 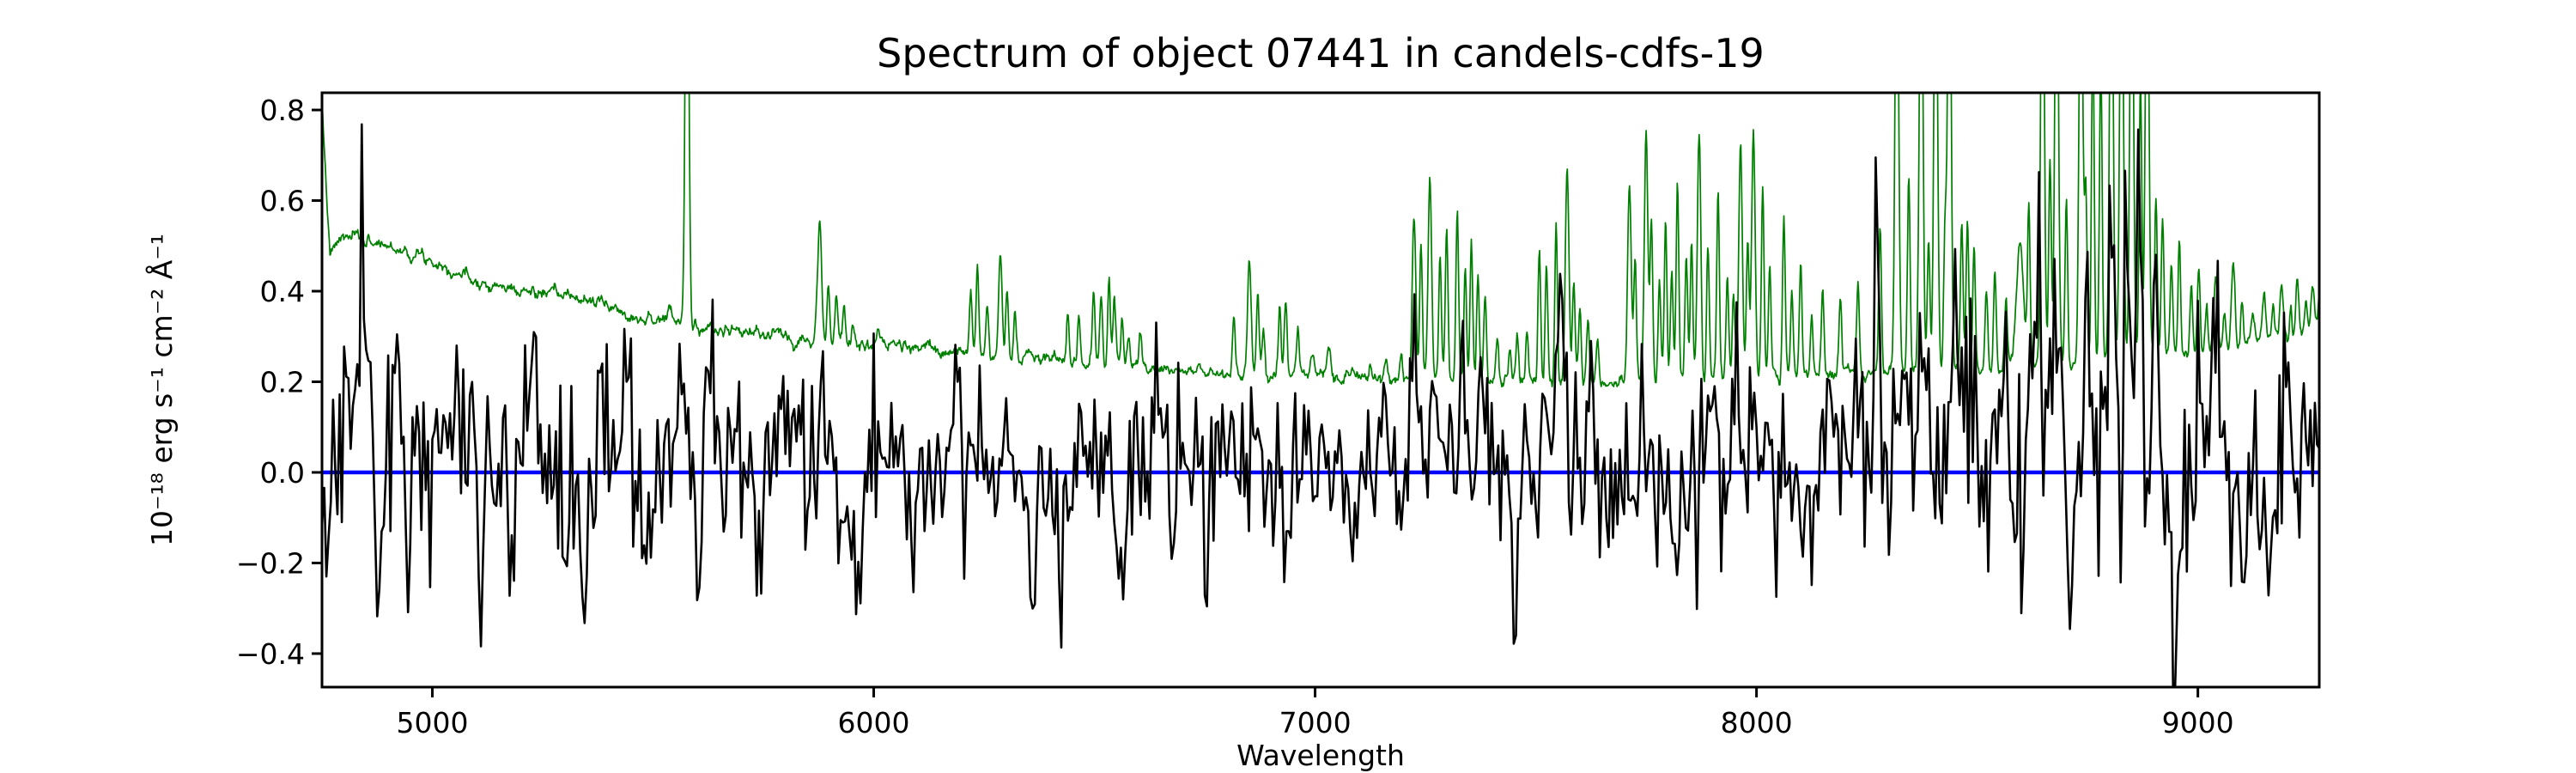 What do you see at coordinates (282, 473) in the screenshot?
I see `y-tick-label: 0.0` at bounding box center [282, 473].